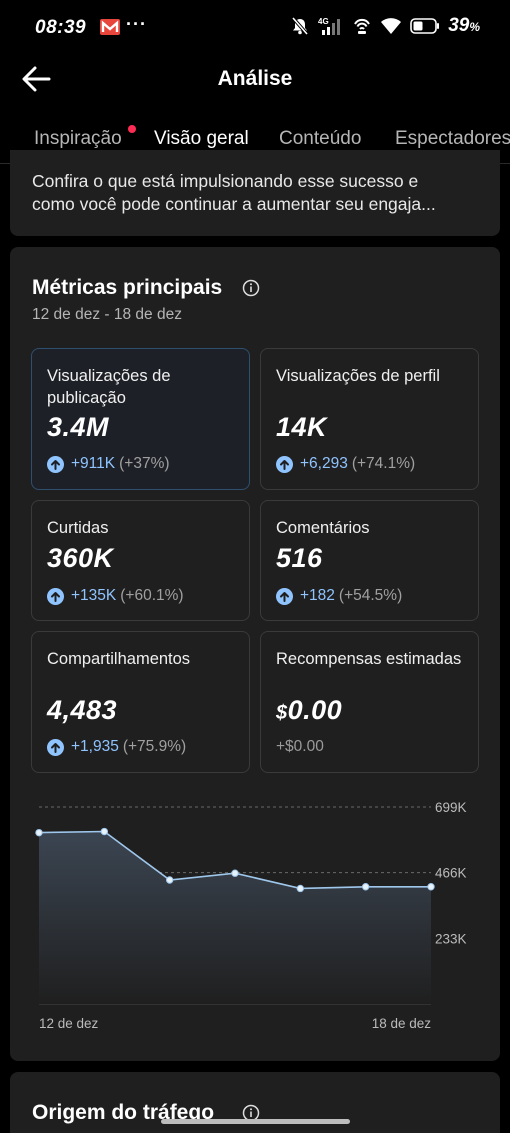 The height and width of the screenshot is (1133, 510). I want to click on metric-label: Visualizações de publicação, so click(109, 387).